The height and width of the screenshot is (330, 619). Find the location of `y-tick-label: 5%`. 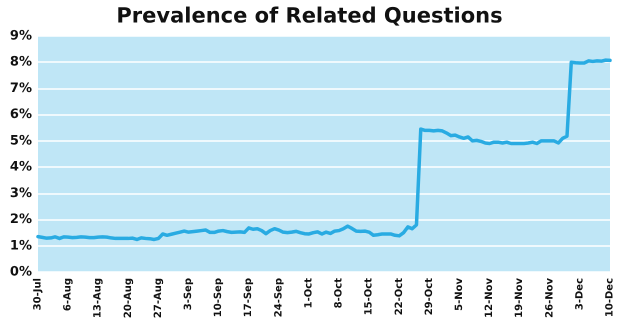

y-tick-label: 5% is located at coordinates (21, 140).